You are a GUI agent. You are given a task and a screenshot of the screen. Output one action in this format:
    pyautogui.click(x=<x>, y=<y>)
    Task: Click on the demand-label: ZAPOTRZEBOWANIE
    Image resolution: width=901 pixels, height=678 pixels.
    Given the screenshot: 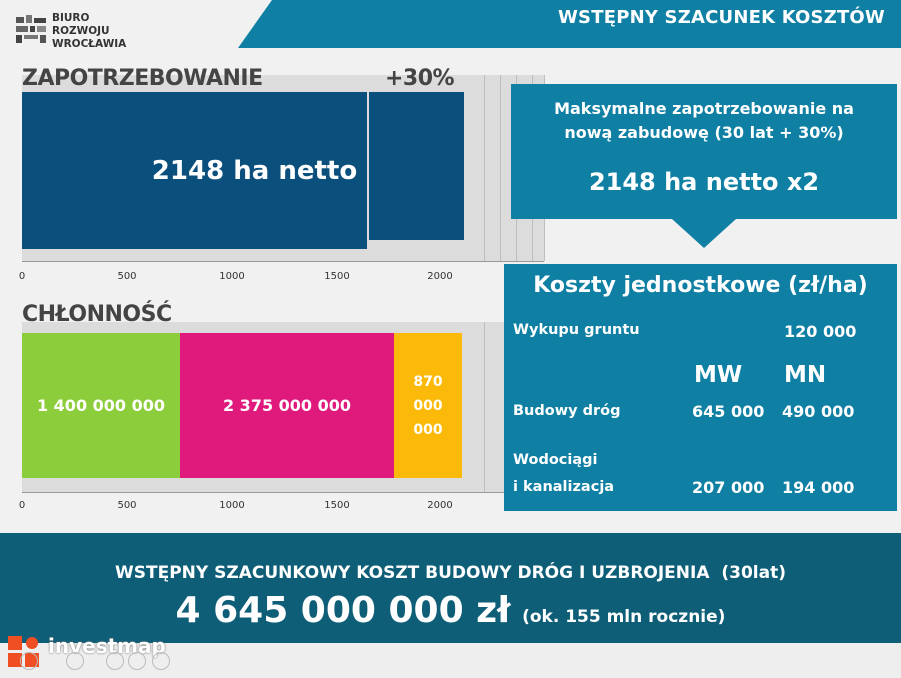 What is the action you would take?
    pyautogui.click(x=142, y=78)
    